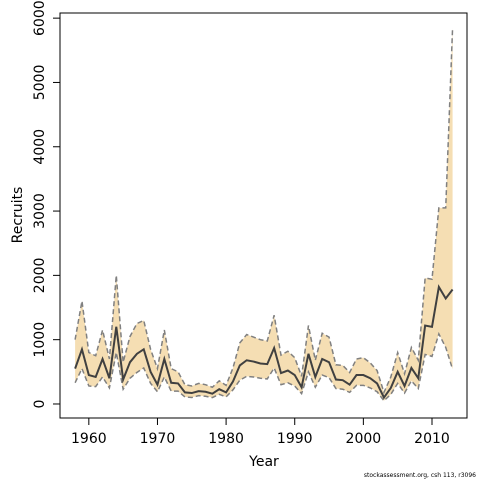 This screenshot has height=480, width=480. What do you see at coordinates (226, 439) in the screenshot?
I see `x-tick-label: 1980` at bounding box center [226, 439].